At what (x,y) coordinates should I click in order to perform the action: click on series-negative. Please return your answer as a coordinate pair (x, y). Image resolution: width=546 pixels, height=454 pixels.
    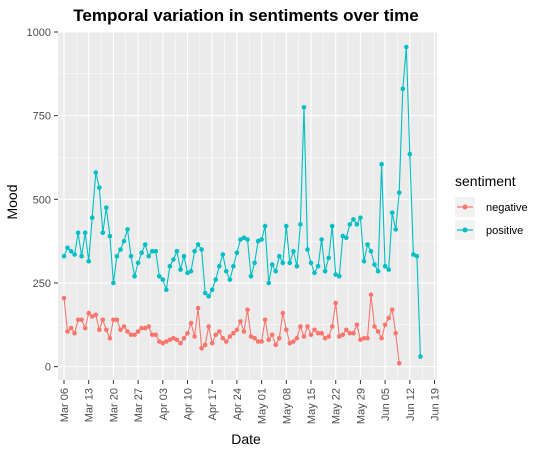
    Looking at the image, I should click on (231, 329).